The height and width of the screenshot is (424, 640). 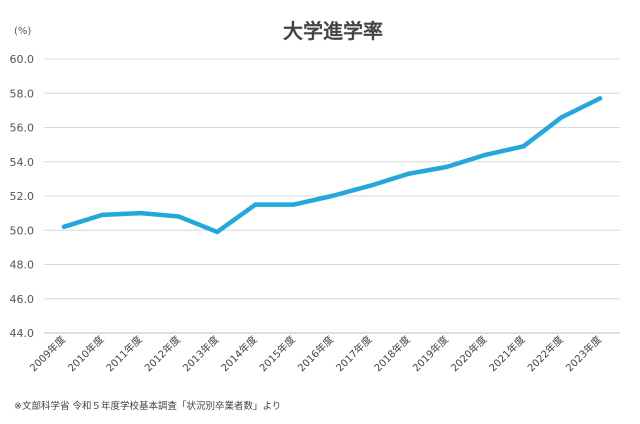 What do you see at coordinates (22, 59) in the screenshot?
I see `y-tick-label: 60.0` at bounding box center [22, 59].